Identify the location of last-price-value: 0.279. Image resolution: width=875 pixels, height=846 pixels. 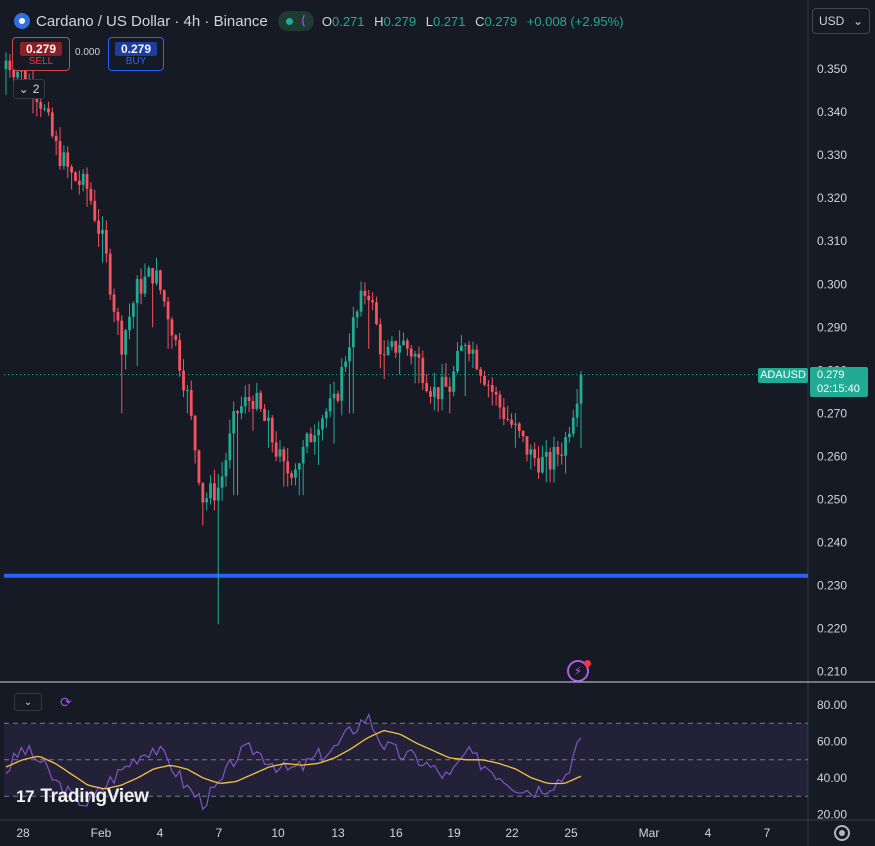
(831, 375).